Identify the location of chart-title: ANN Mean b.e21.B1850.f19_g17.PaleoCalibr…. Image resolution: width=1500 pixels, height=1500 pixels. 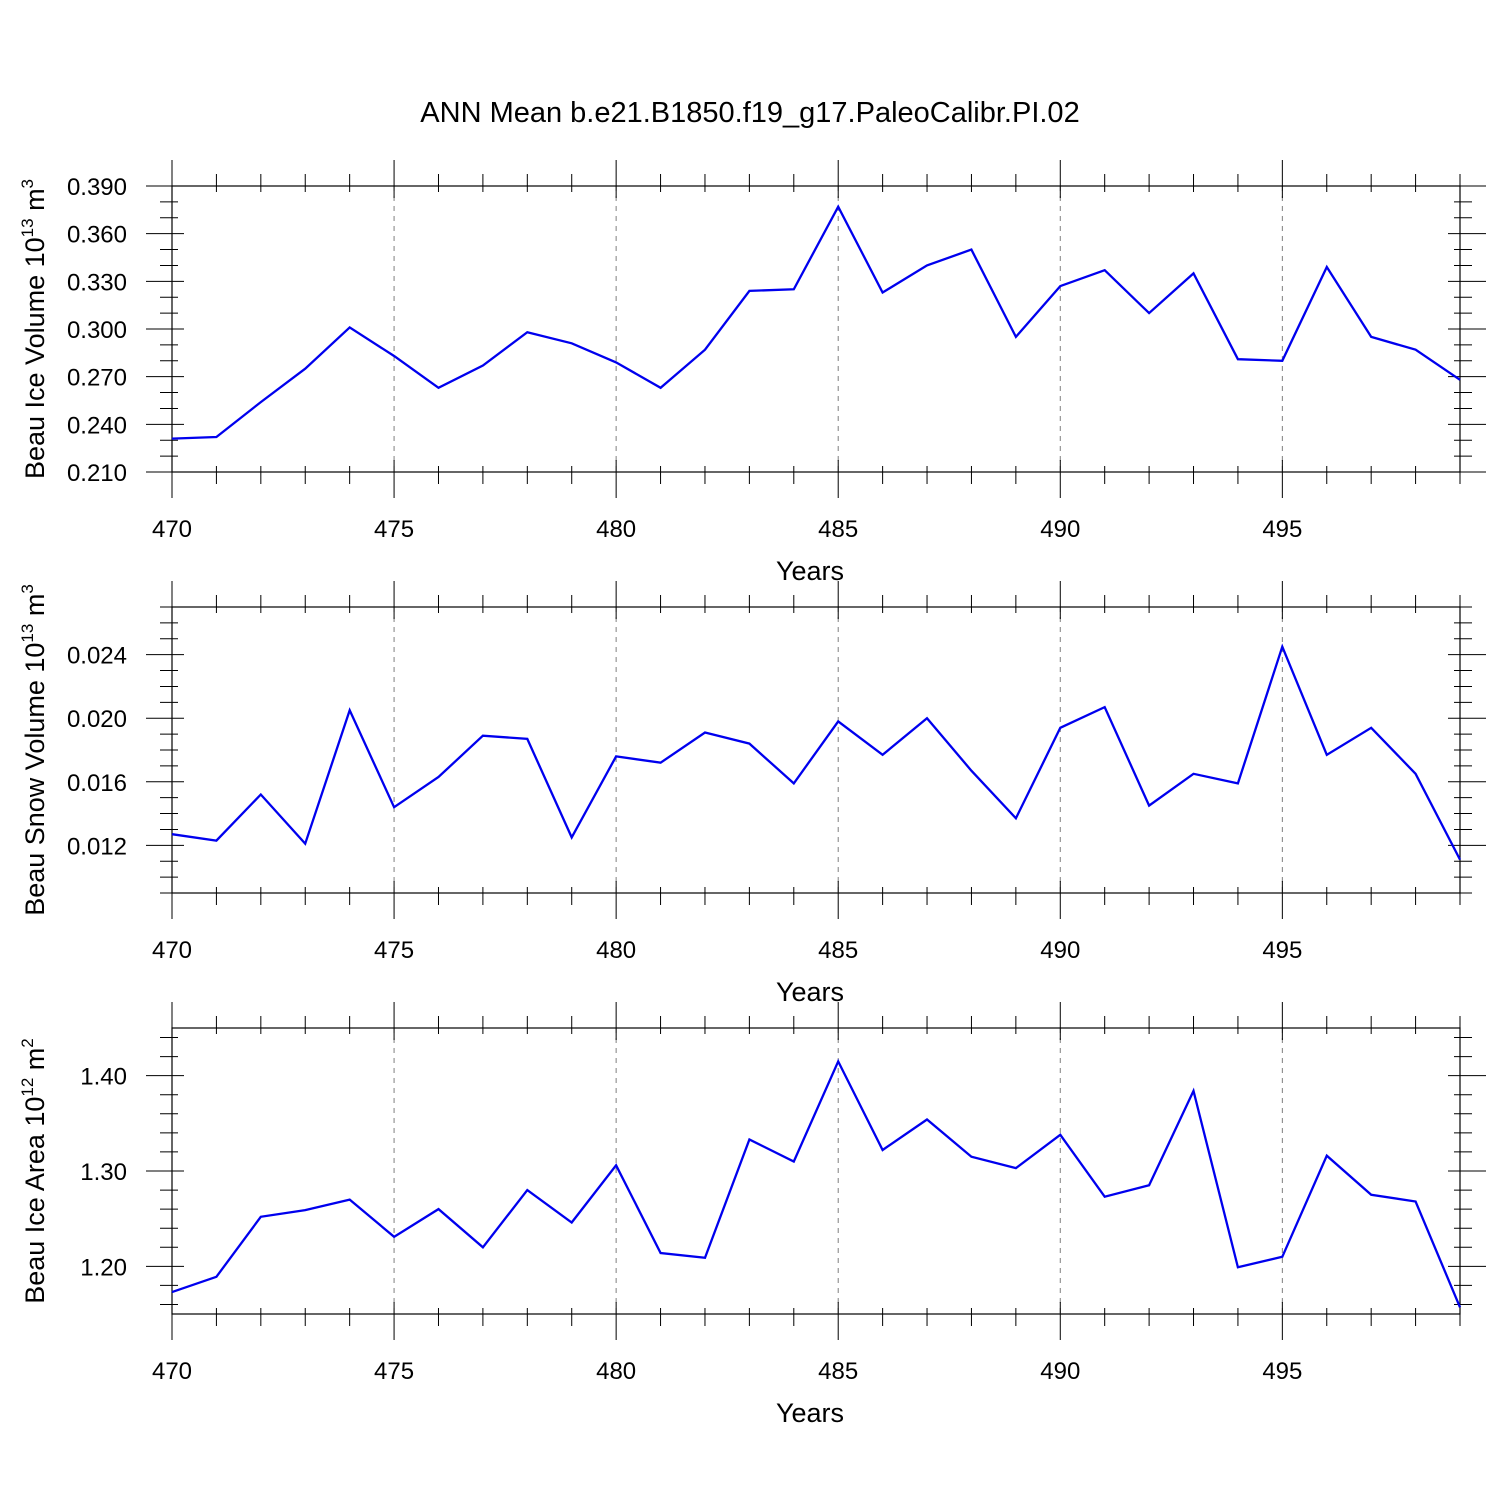
(749, 113).